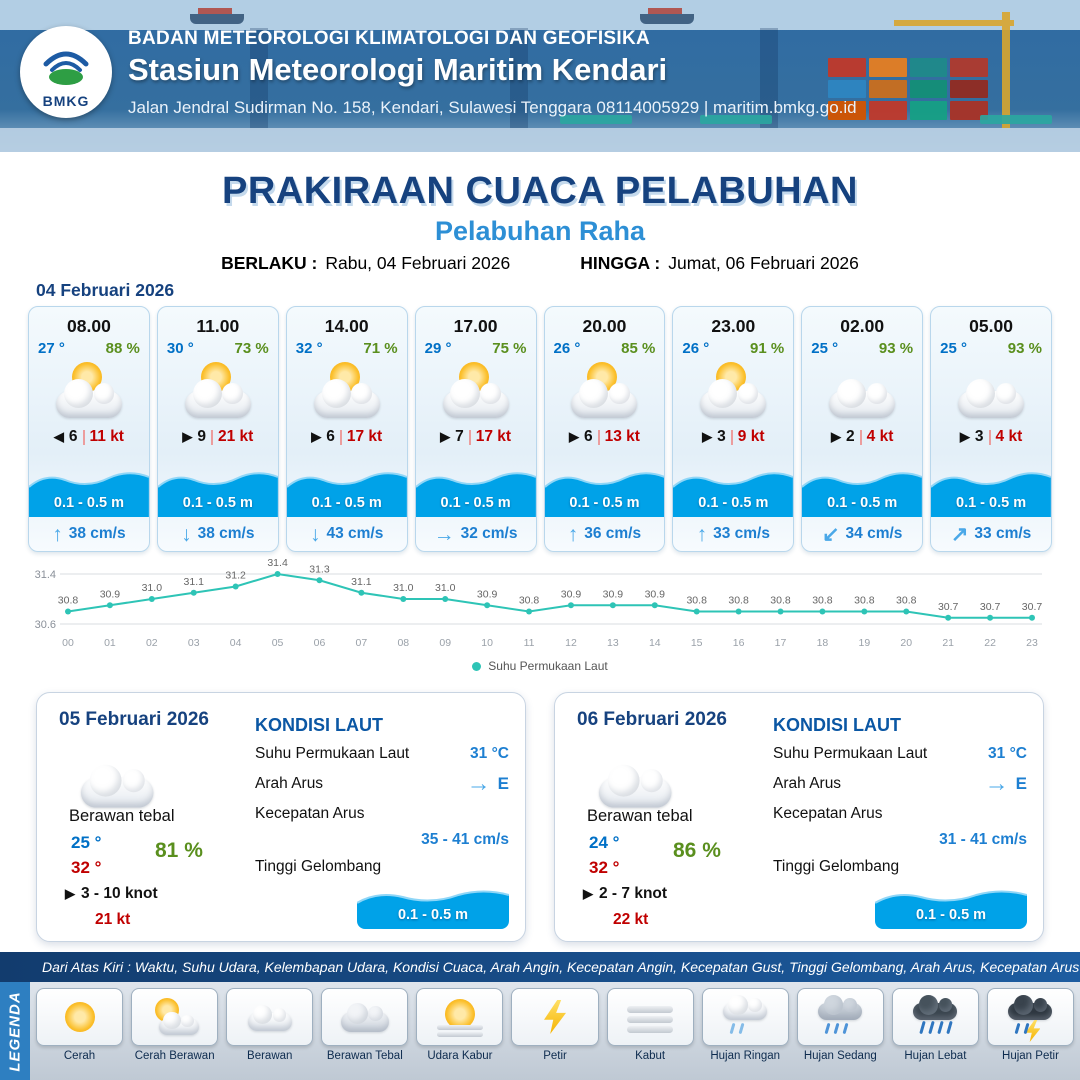  Describe the element at coordinates (1016, 119) in the screenshot. I see `bench-icon` at that location.